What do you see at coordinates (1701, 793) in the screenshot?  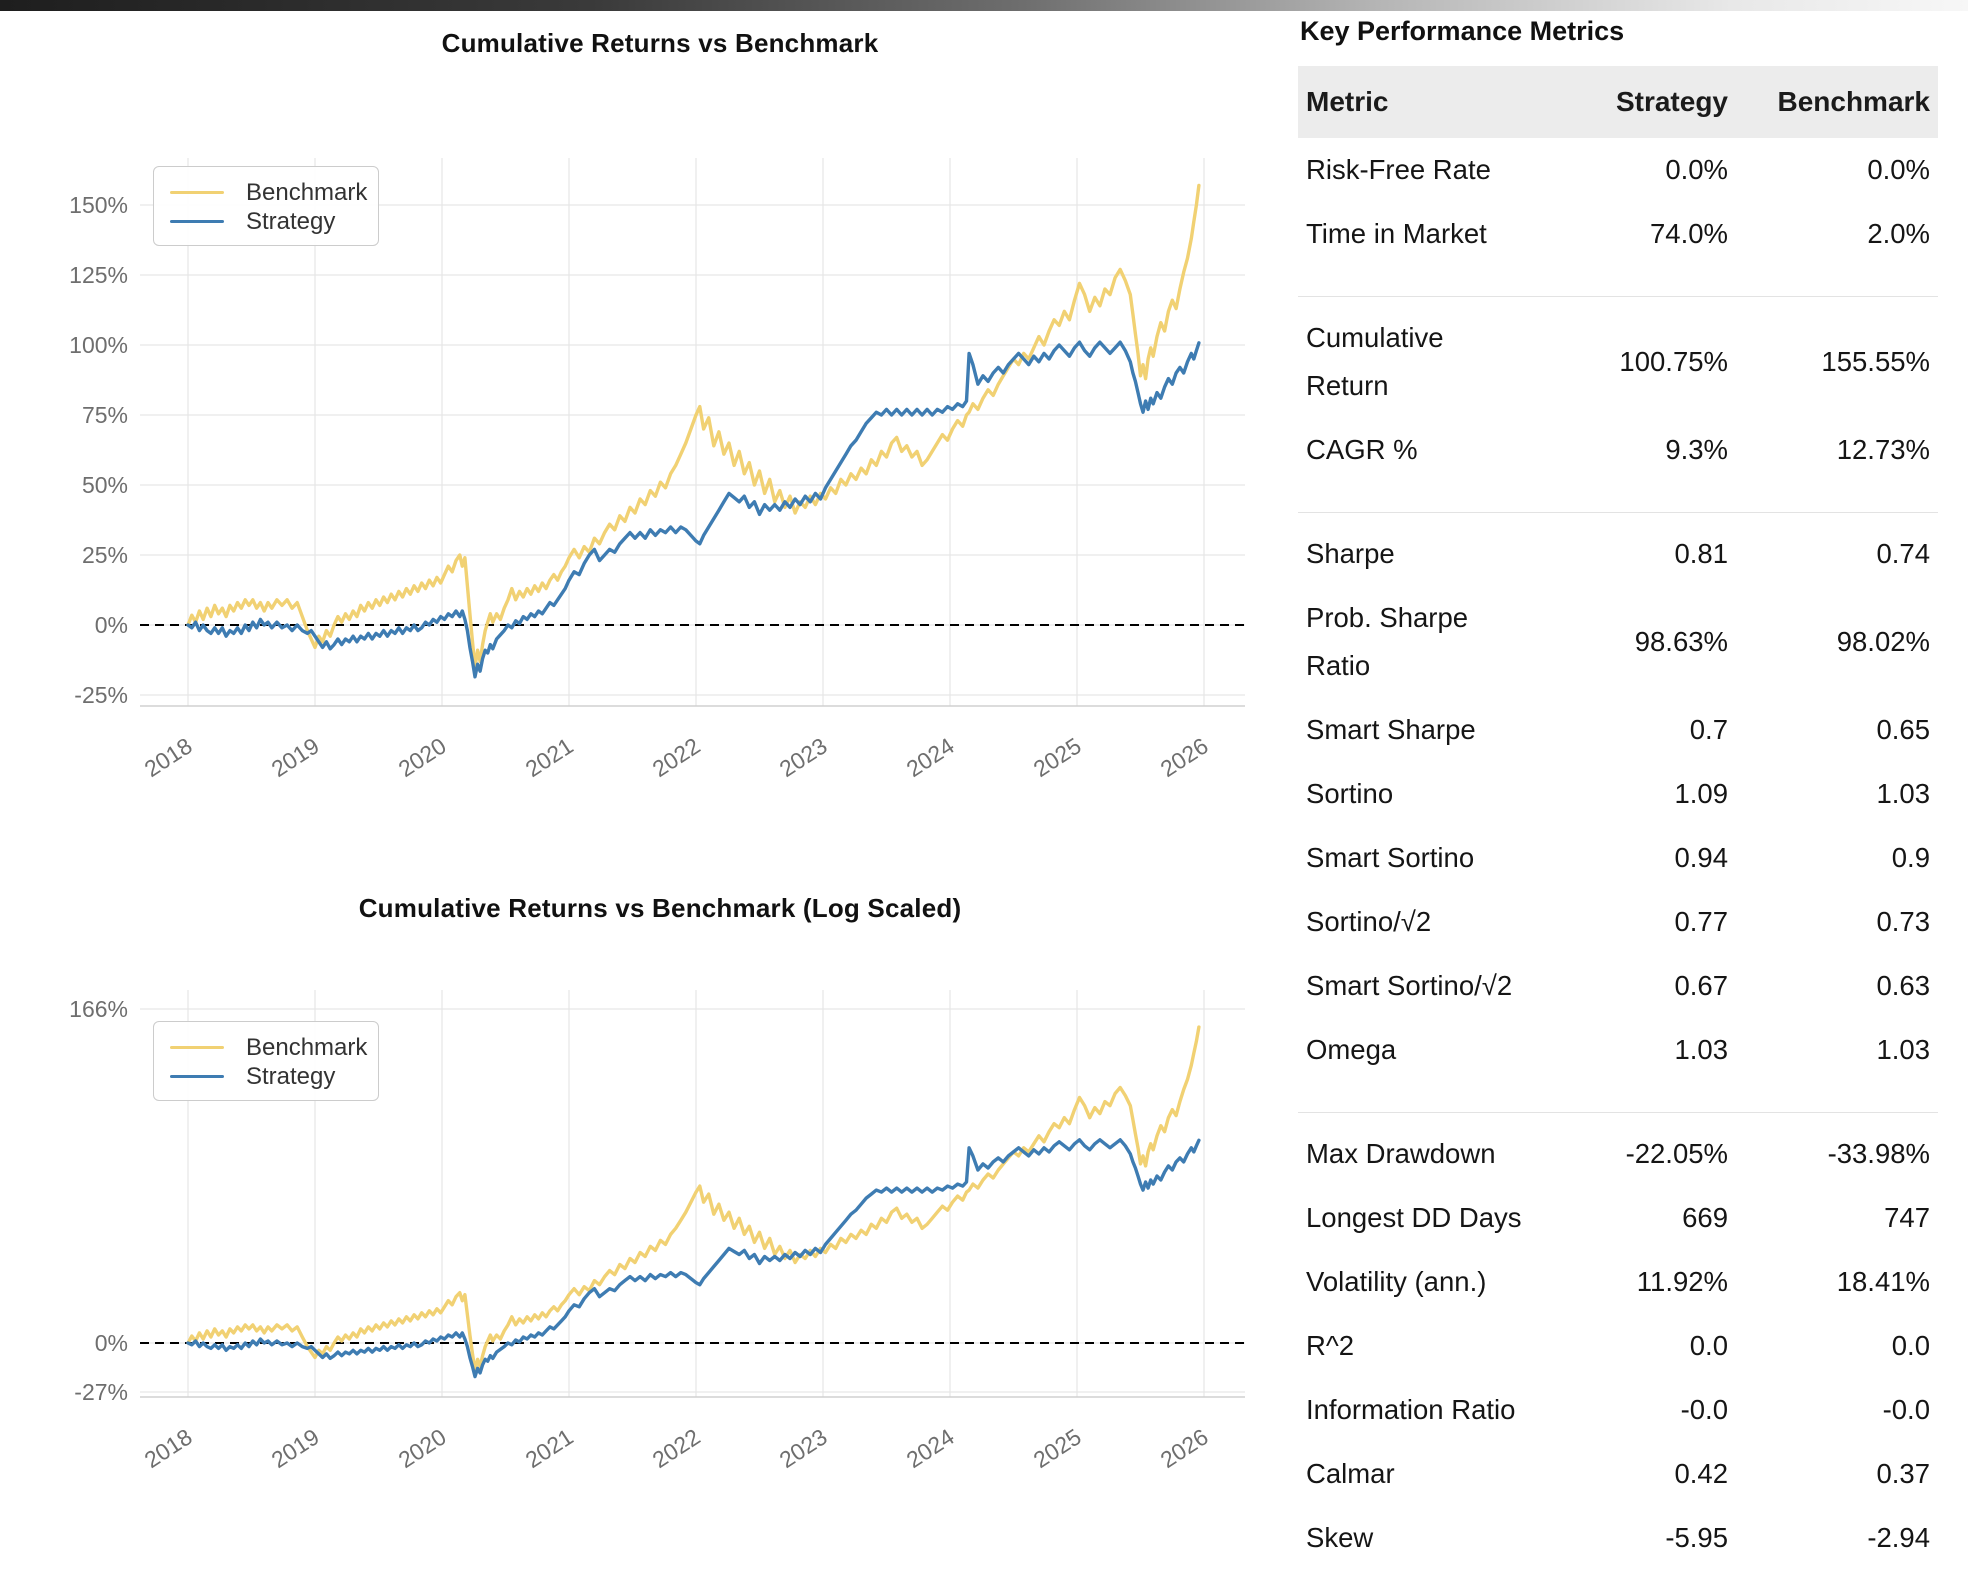 I see `strategy-value: 1.09` at bounding box center [1701, 793].